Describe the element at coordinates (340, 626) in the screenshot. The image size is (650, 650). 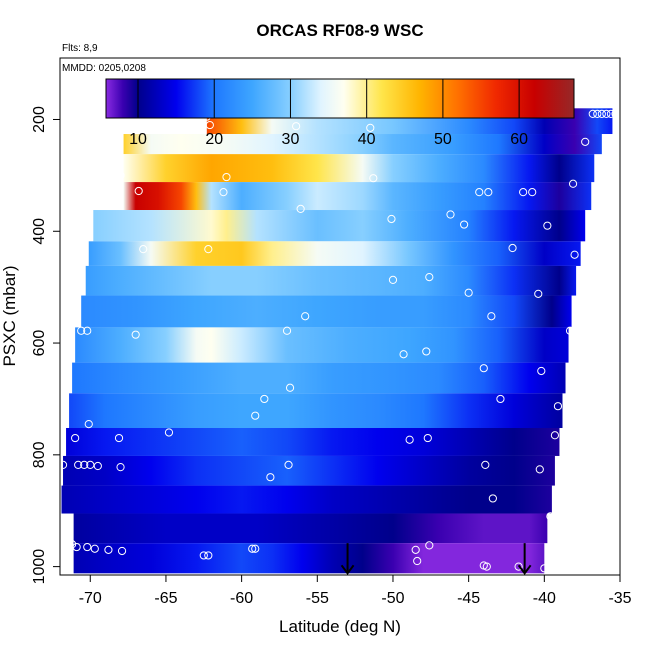
I see `x-axis-label: Latitude (deg N)` at that location.